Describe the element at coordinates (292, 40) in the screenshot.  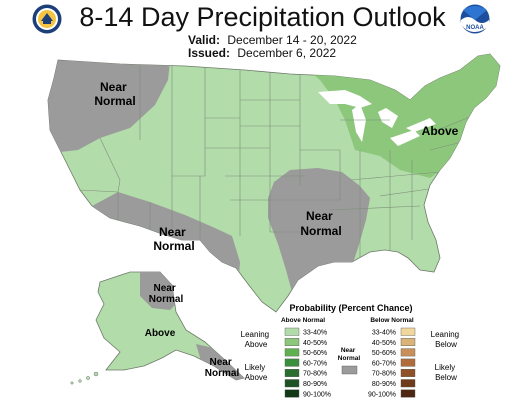
I see `valid-value: December 14 - 20, 2022` at that location.